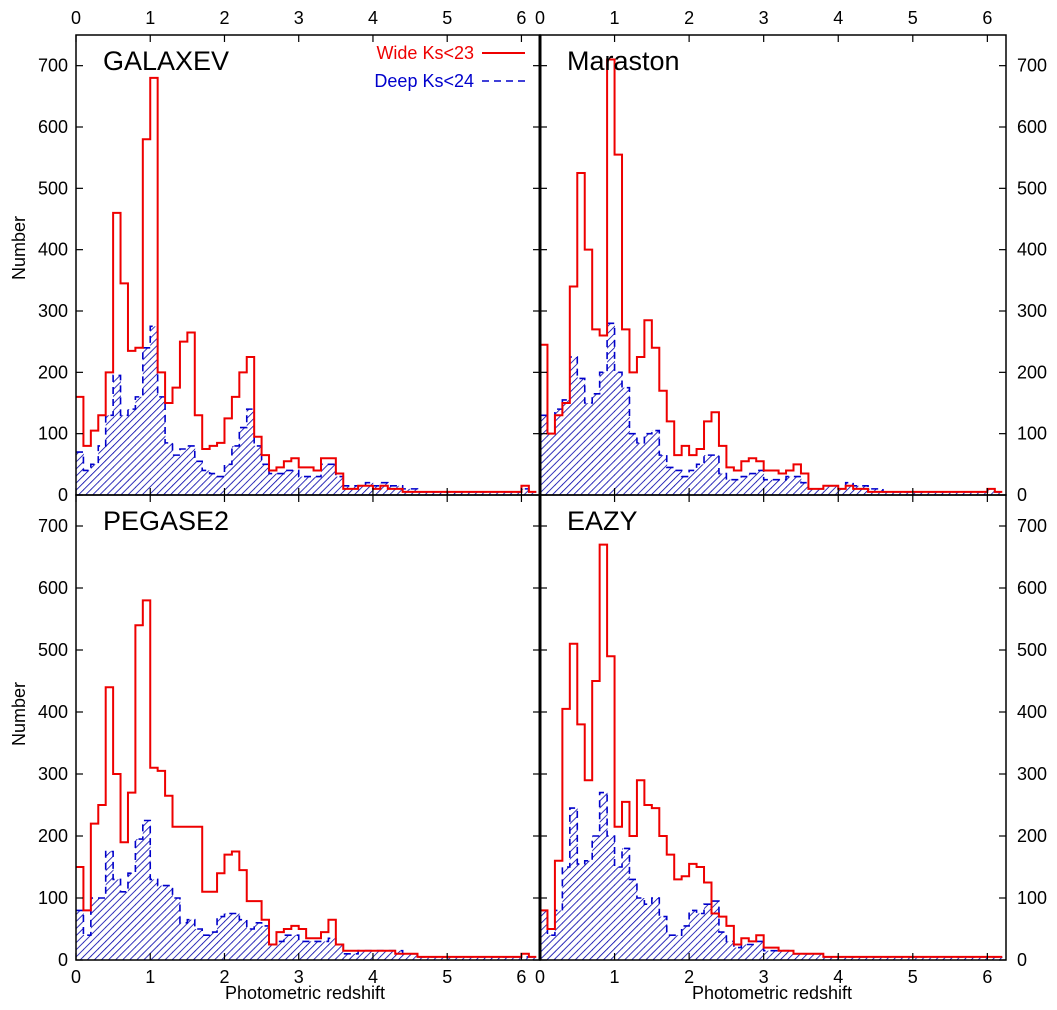 The height and width of the screenshot is (1010, 1057). Describe the element at coordinates (771, 407) in the screenshot. I see `deep-series-line` at that location.